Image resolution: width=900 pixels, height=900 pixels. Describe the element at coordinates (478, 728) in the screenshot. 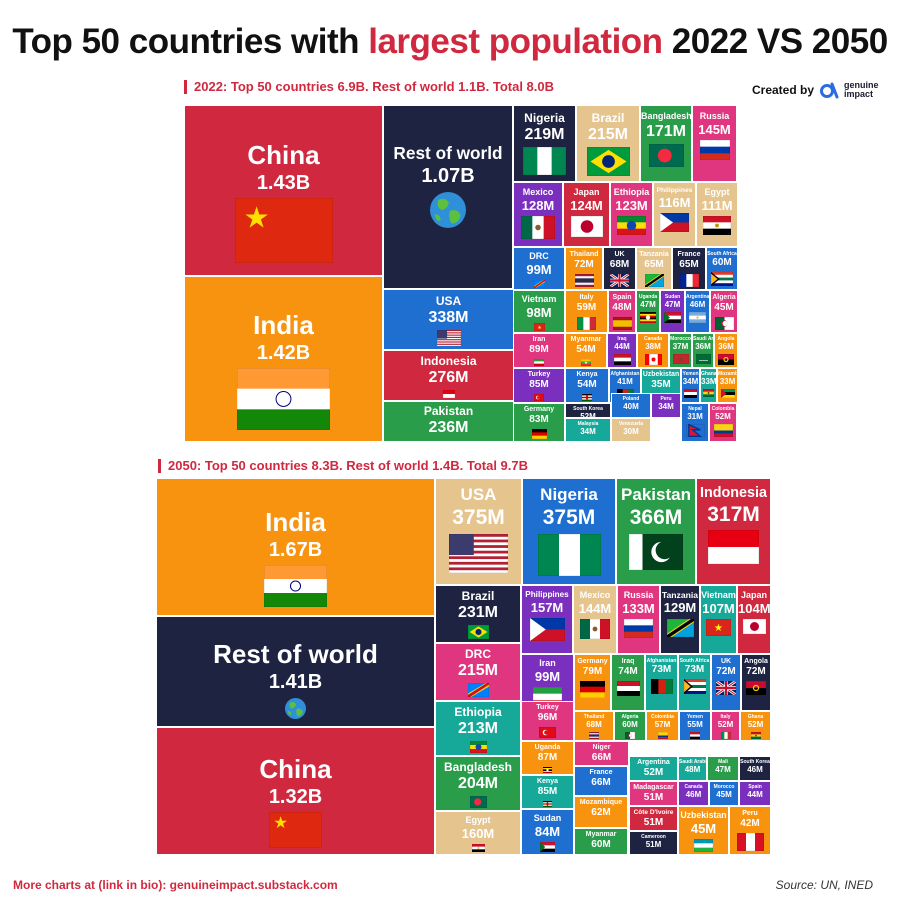

I see `treemap-cell-ethiopia: Ethiopia 213M` at that location.